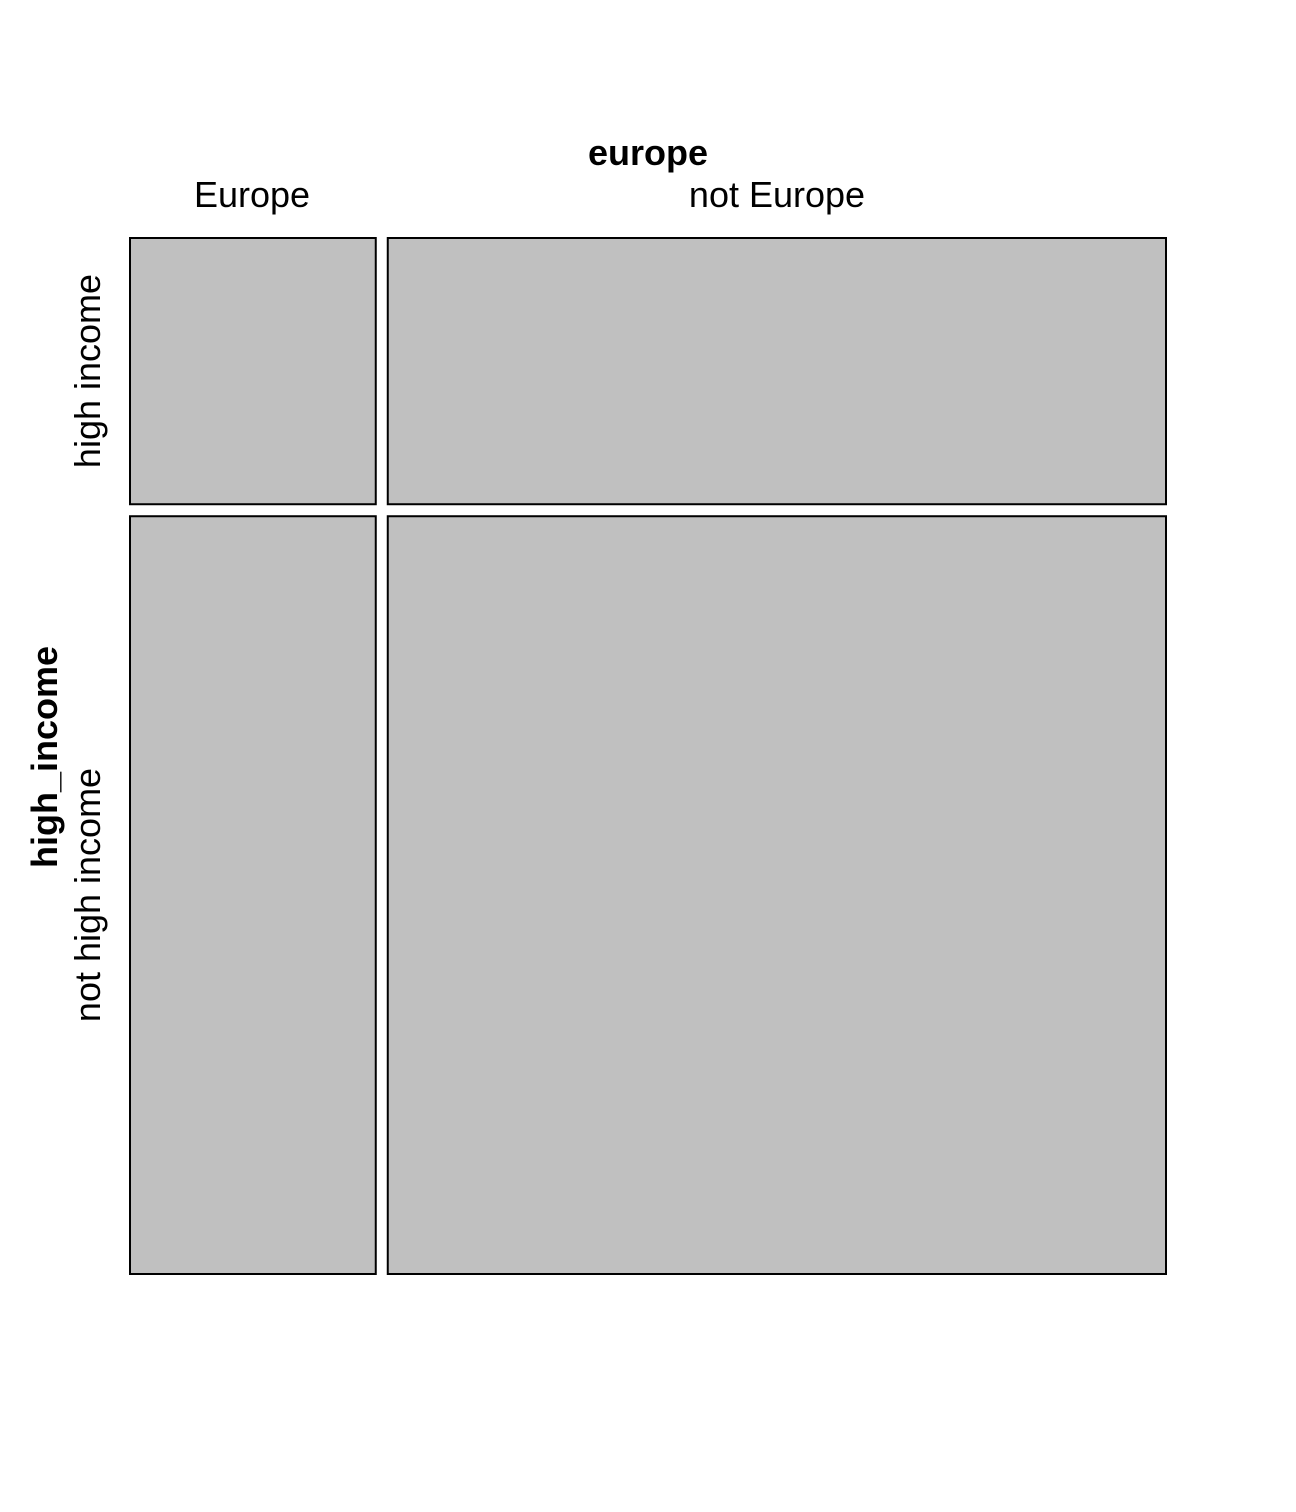 This screenshot has height=1512, width=1296. I want to click on x-variable-label: europe, so click(648, 152).